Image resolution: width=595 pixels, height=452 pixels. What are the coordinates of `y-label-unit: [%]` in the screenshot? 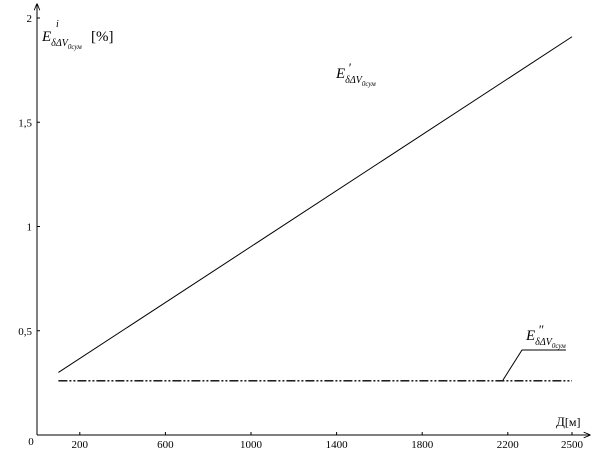 It's located at (102, 37).